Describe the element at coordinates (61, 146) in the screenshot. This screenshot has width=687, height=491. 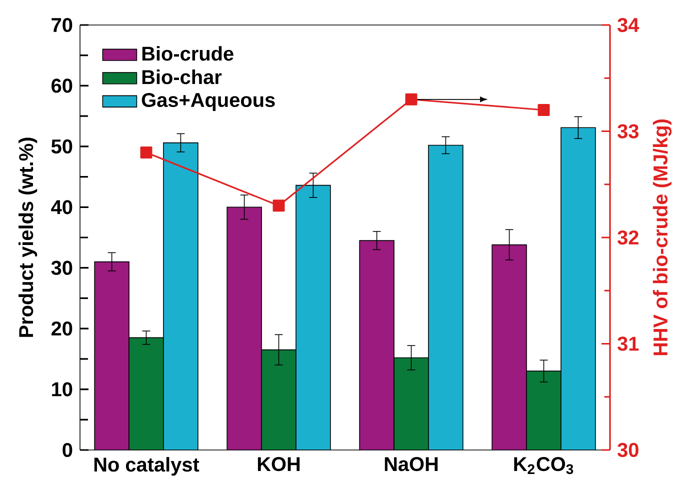
I see `y-tick-label: 50` at that location.